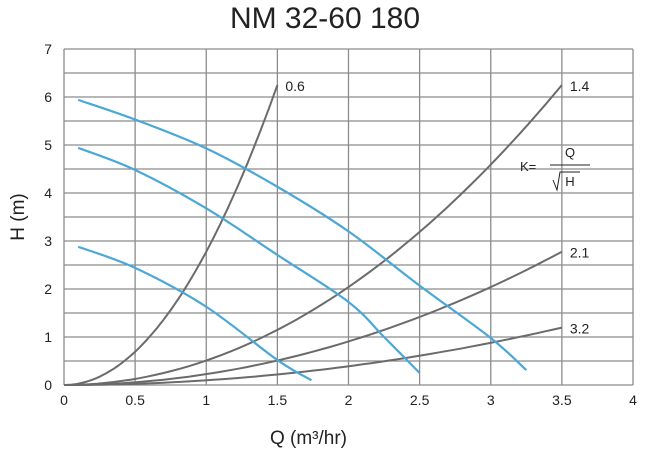 This screenshot has width=650, height=451. What do you see at coordinates (48, 241) in the screenshot?
I see `y-tick-label: 3` at bounding box center [48, 241].